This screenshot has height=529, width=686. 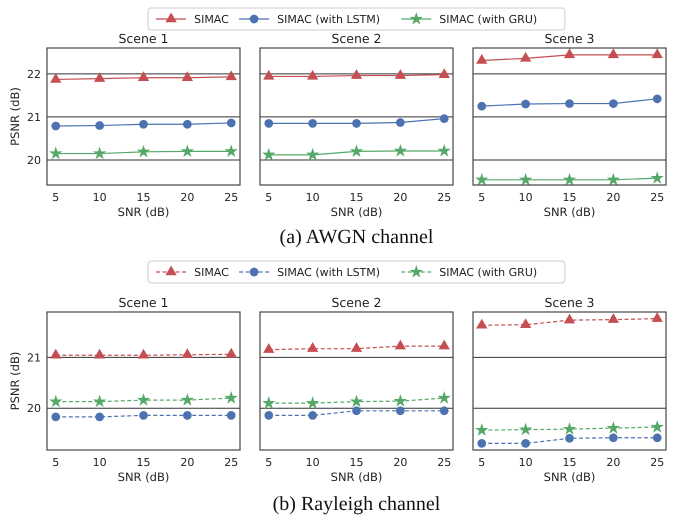 What do you see at coordinates (356, 504) in the screenshot?
I see `text: (b) Rayleigh channel` at bounding box center [356, 504].